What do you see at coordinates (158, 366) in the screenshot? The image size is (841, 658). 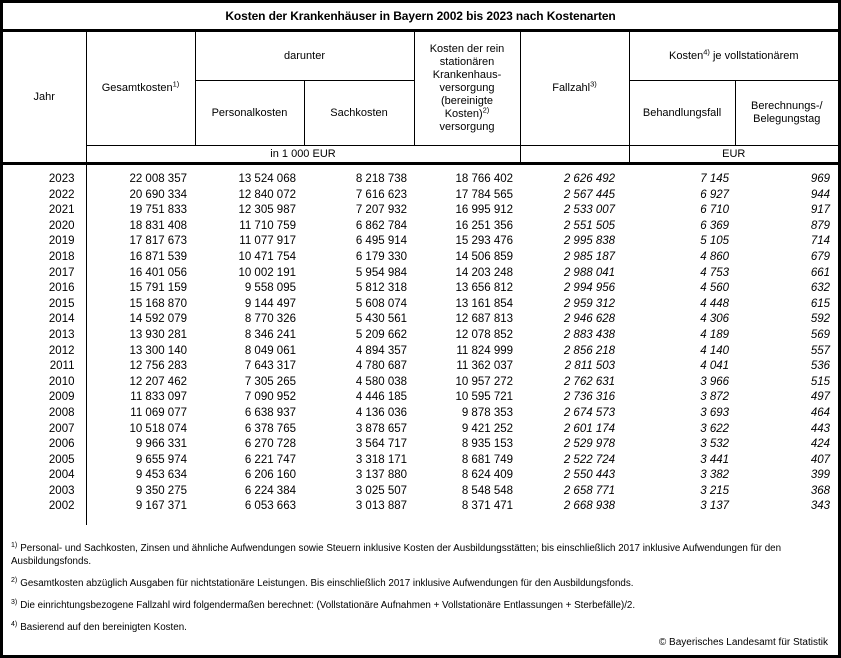 I see `value-cell: 12 756 283` at bounding box center [158, 366].